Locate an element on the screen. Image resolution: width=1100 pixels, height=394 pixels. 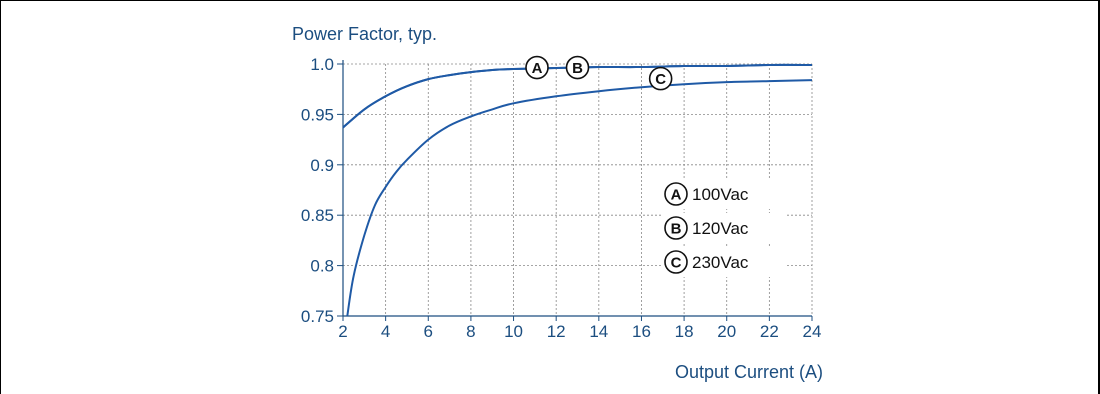
series-line-120Vac is located at coordinates (577, 96).